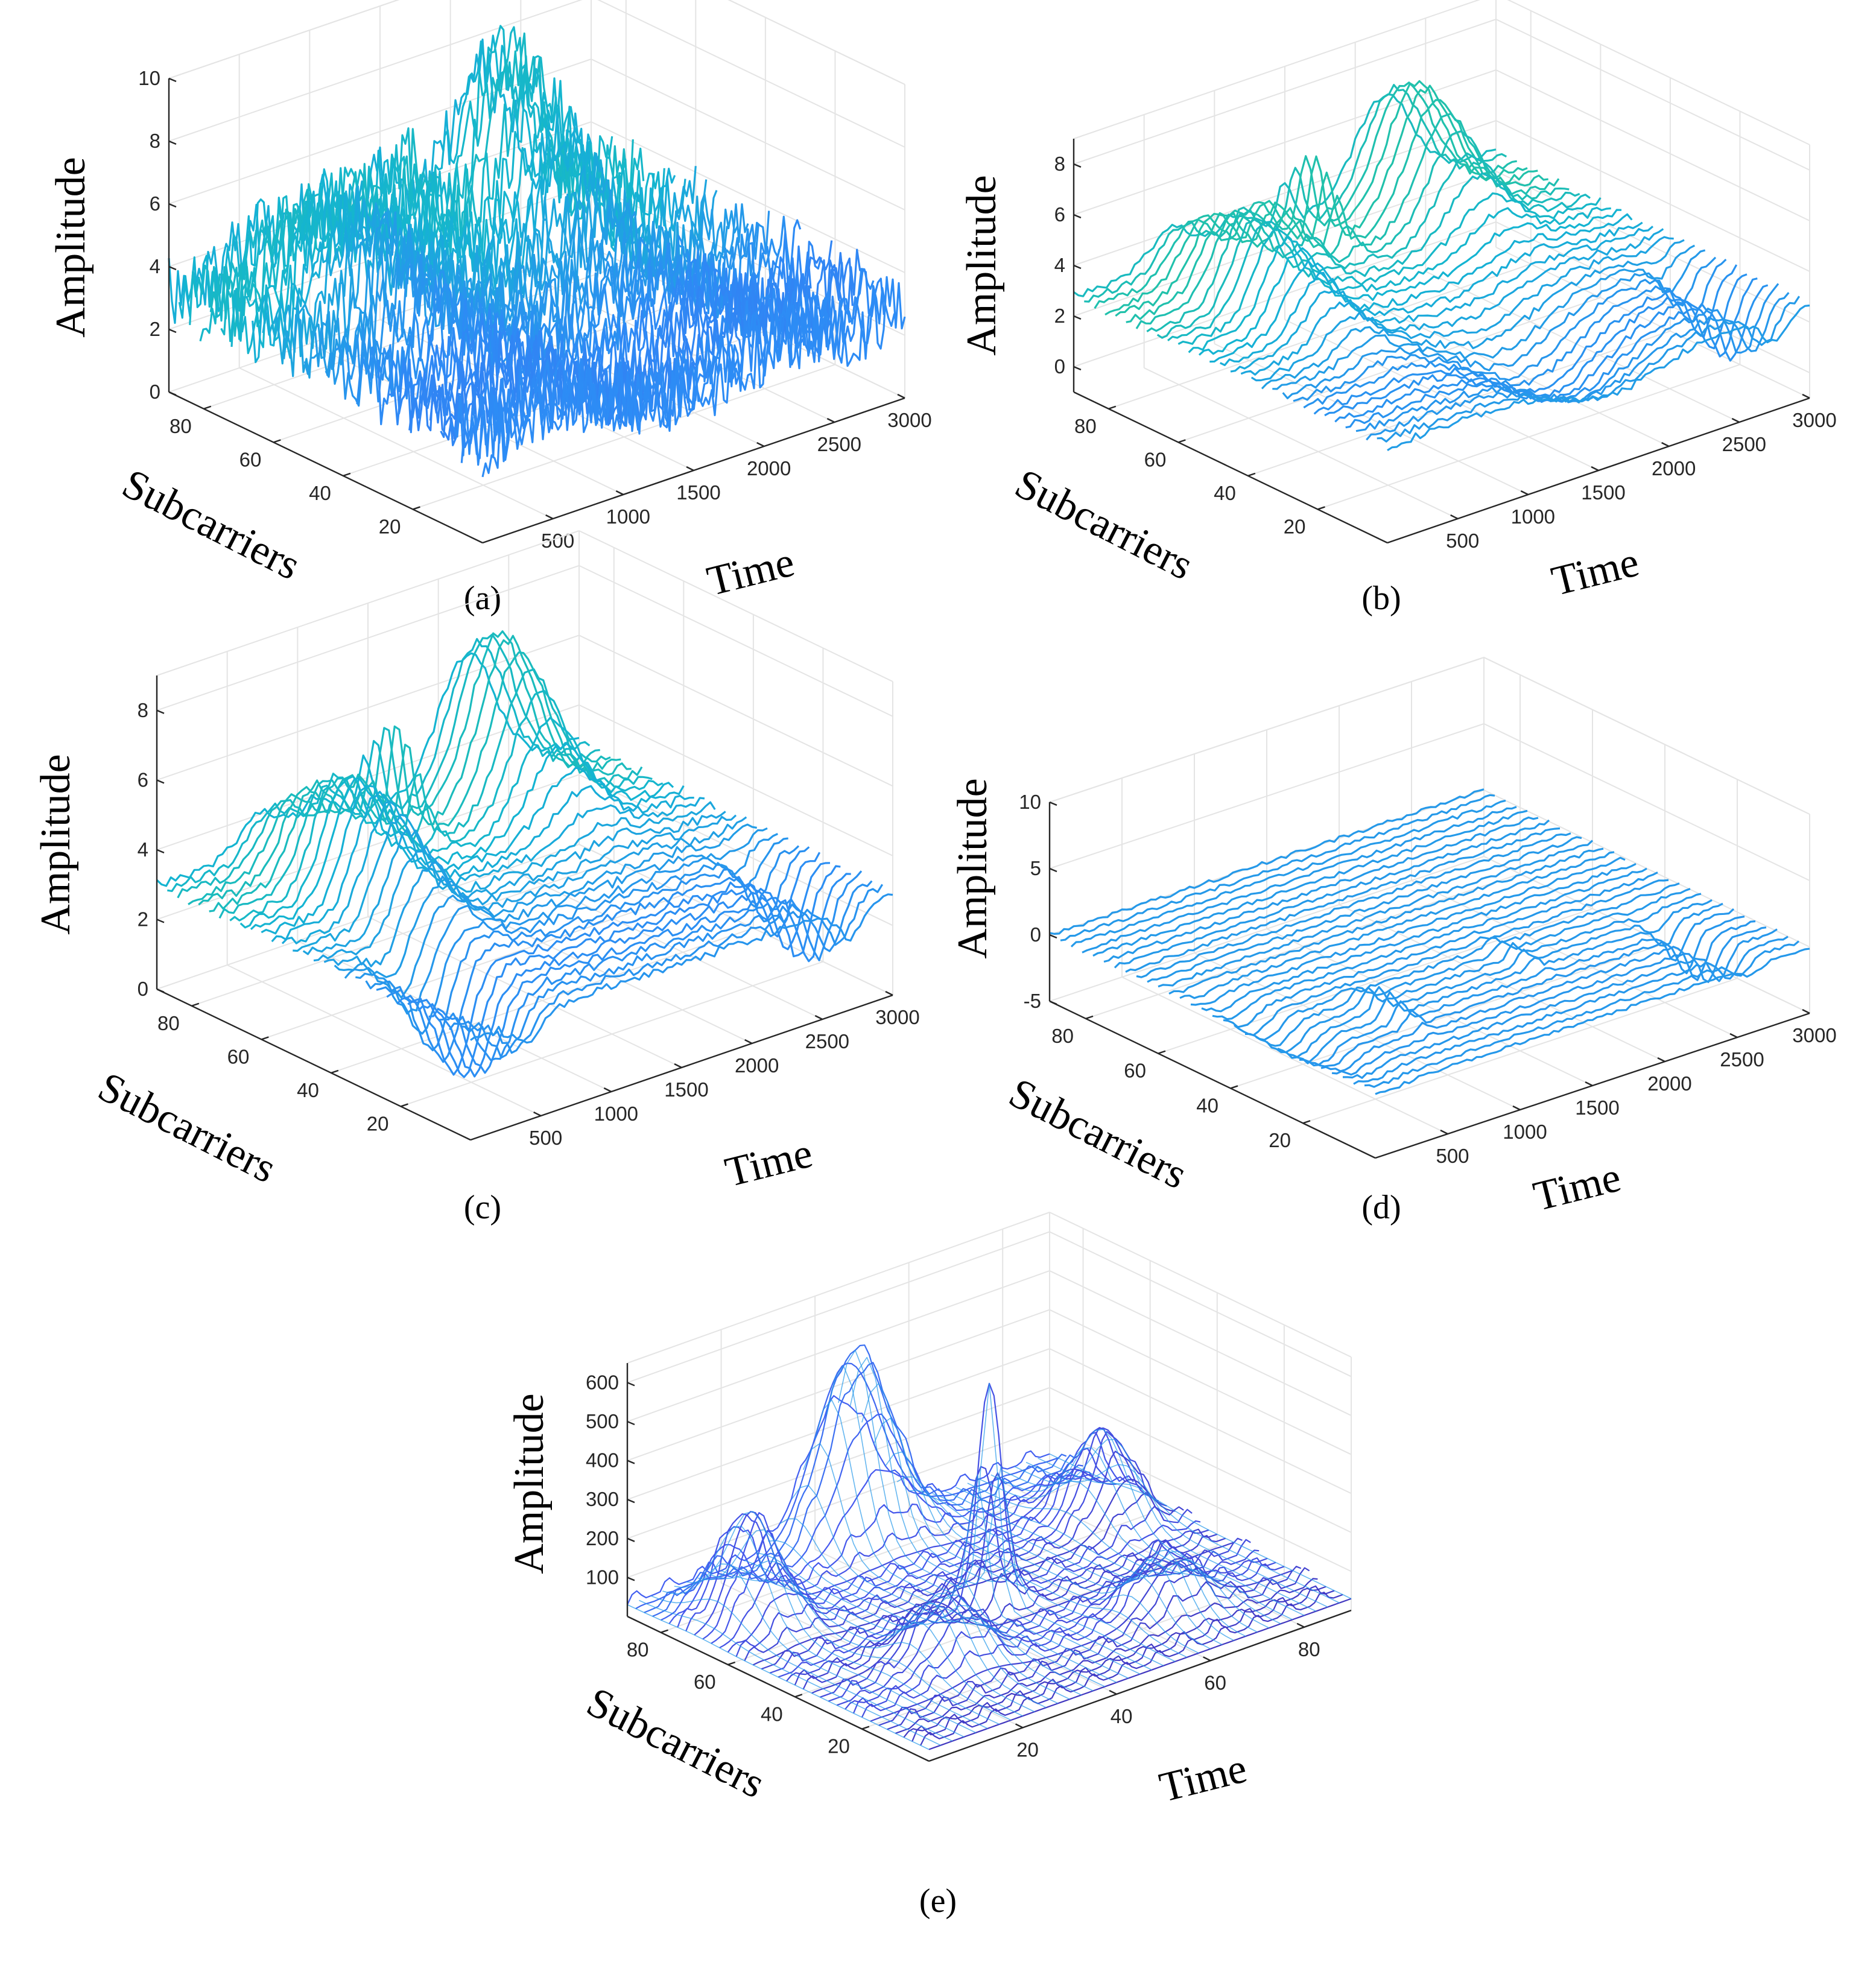 The height and width of the screenshot is (1965, 1876). Describe the element at coordinates (638, 1650) in the screenshot. I see `y-tick-label: 80` at that location.